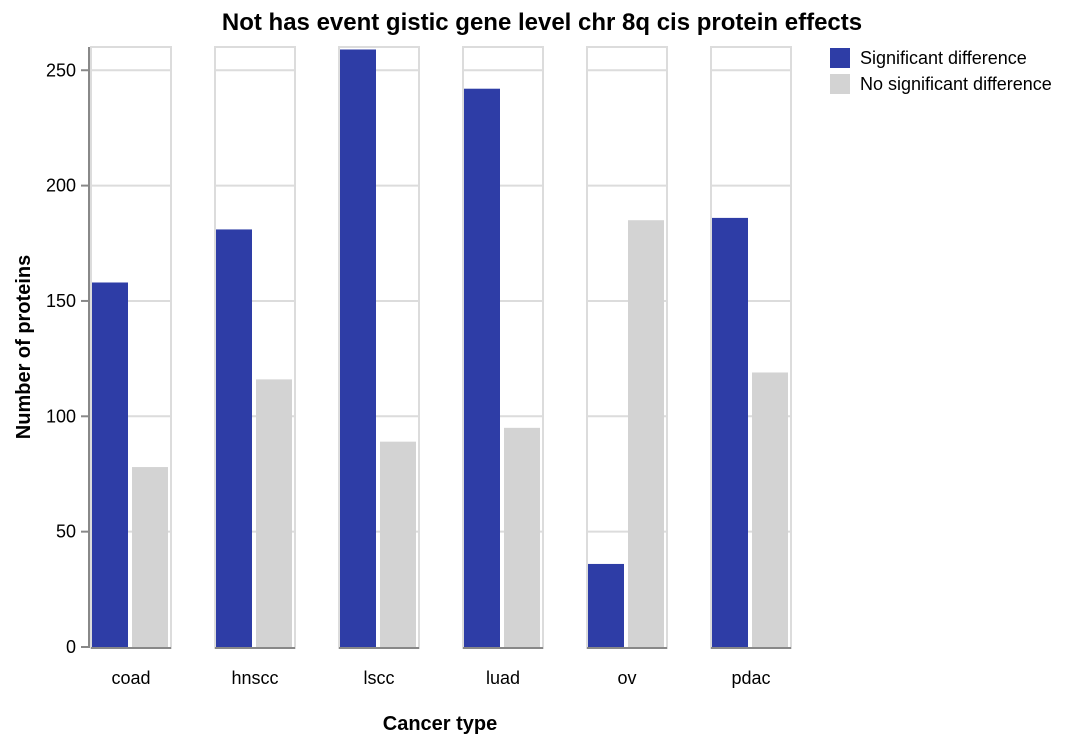 Image resolution: width=1084 pixels, height=744 pixels. What do you see at coordinates (150, 557) in the screenshot?
I see `bar-coad-not-significant` at bounding box center [150, 557].